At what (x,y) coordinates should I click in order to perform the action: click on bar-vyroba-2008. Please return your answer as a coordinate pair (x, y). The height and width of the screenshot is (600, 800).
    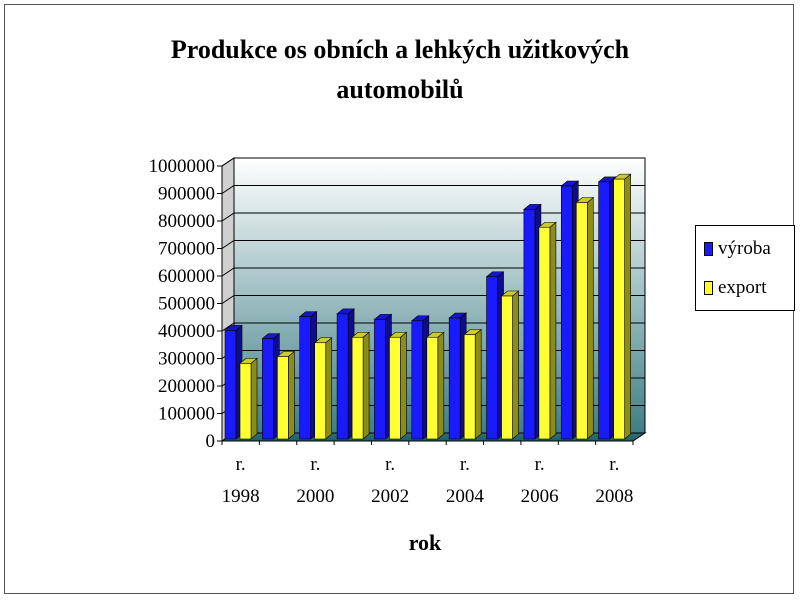
    Looking at the image, I should click on (607, 308).